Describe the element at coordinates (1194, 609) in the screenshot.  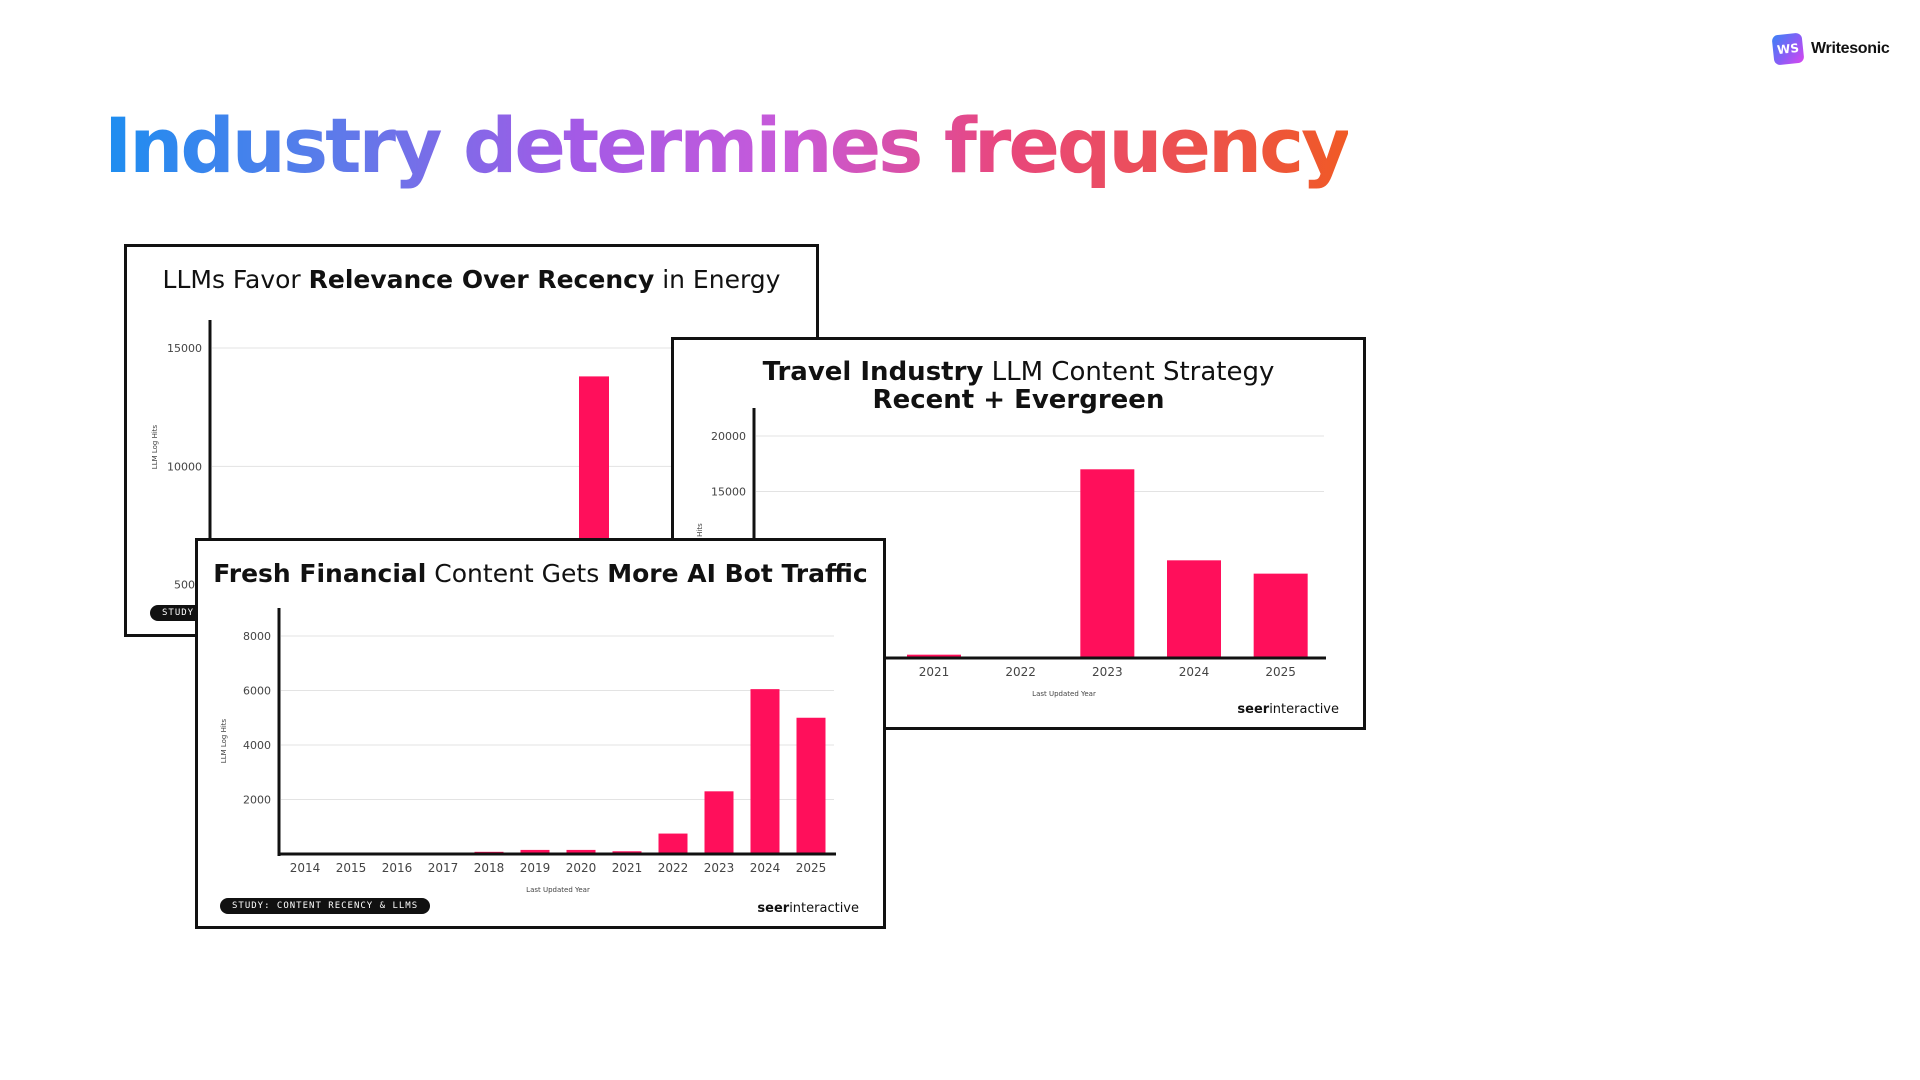
I see `travel-bar-2024` at that location.